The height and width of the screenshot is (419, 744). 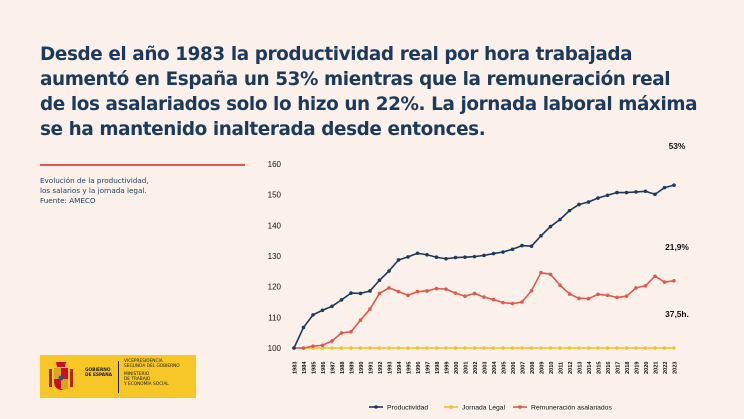 What do you see at coordinates (118, 377) in the screenshot?
I see `logo-divider` at bounding box center [118, 377].